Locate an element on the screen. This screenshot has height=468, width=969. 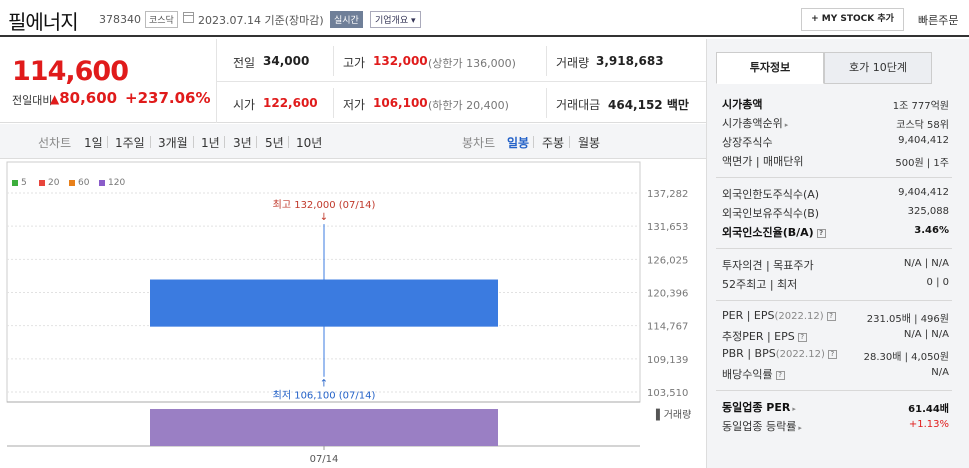
tab-investment-info: 투자정보 is located at coordinates (770, 68).